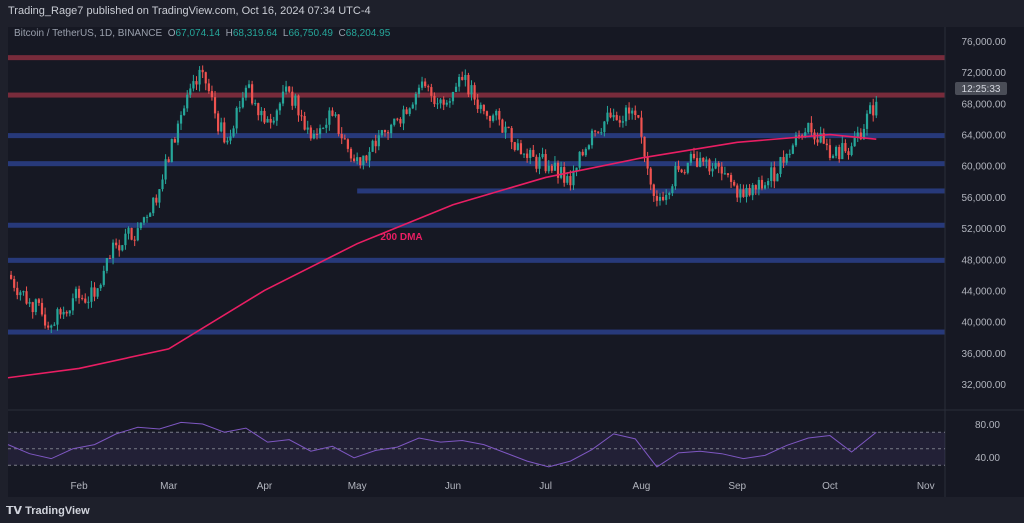  I want to click on x-tick-label: May, so click(357, 486).